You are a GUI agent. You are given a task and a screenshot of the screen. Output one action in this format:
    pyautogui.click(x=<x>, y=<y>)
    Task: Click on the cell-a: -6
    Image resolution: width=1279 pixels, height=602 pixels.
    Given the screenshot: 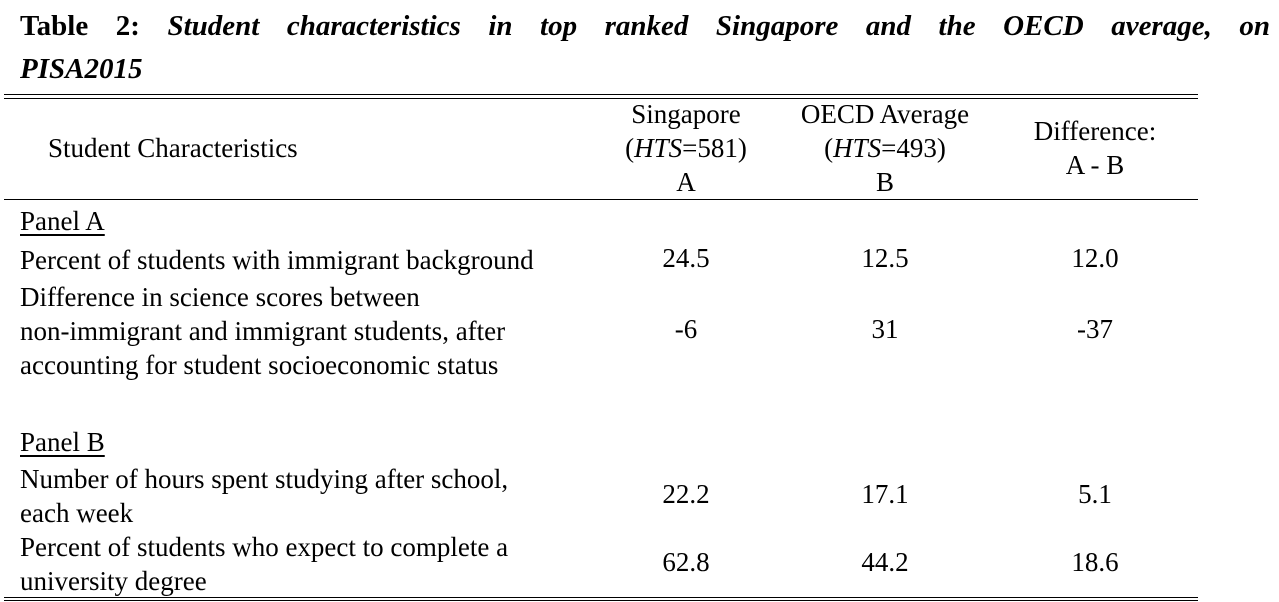 What is the action you would take?
    pyautogui.click(x=686, y=329)
    